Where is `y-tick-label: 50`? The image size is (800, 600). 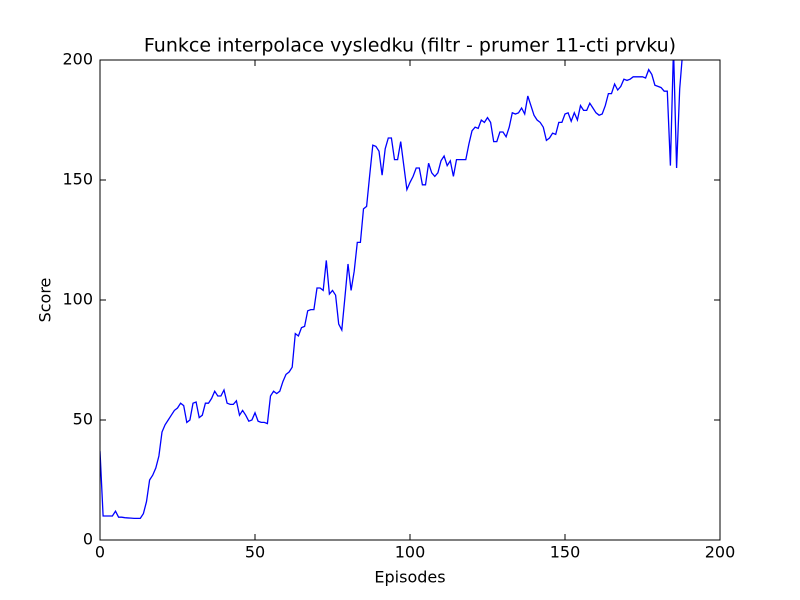 y-tick-label: 50 is located at coordinates (83, 419).